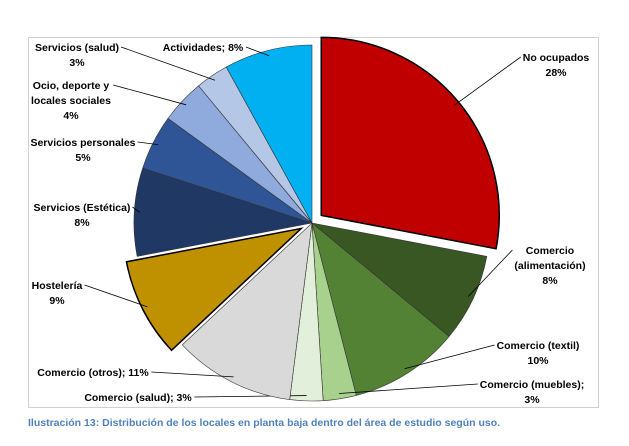 This screenshot has height=446, width=629. Describe the element at coordinates (57, 293) in the screenshot. I see `slice-label-6: Hostelería 9%` at that location.